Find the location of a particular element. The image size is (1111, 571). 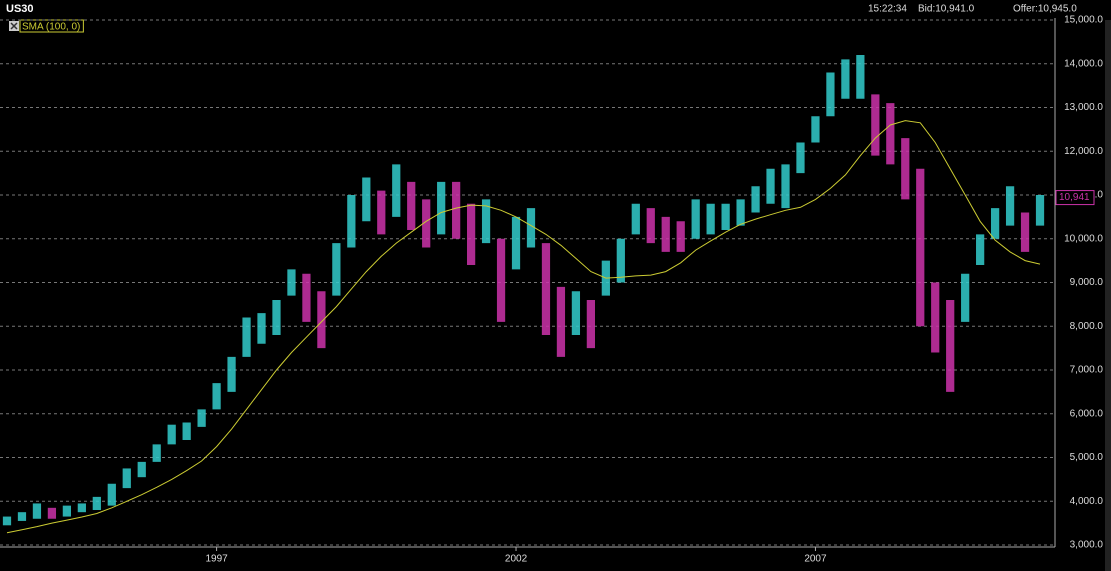

y-tick-label: 15,000.0 is located at coordinates (1083, 20).